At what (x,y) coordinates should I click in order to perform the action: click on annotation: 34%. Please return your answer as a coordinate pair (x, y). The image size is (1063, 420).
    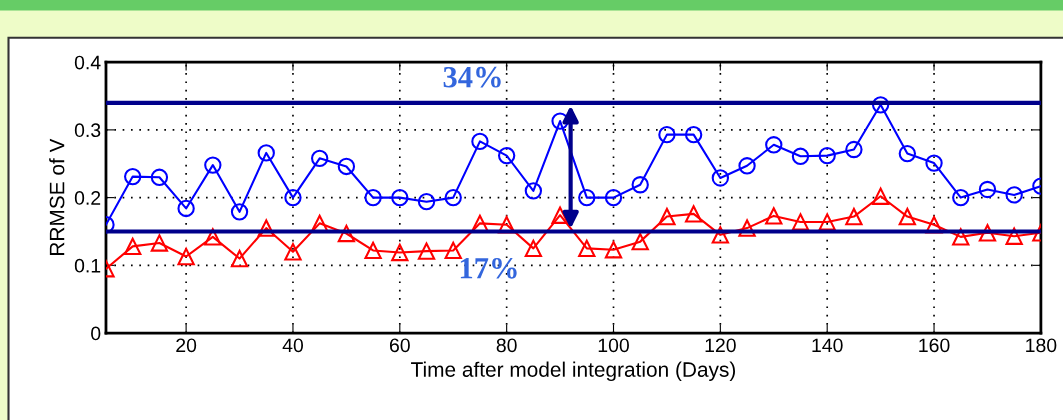
    Looking at the image, I should click on (472, 77).